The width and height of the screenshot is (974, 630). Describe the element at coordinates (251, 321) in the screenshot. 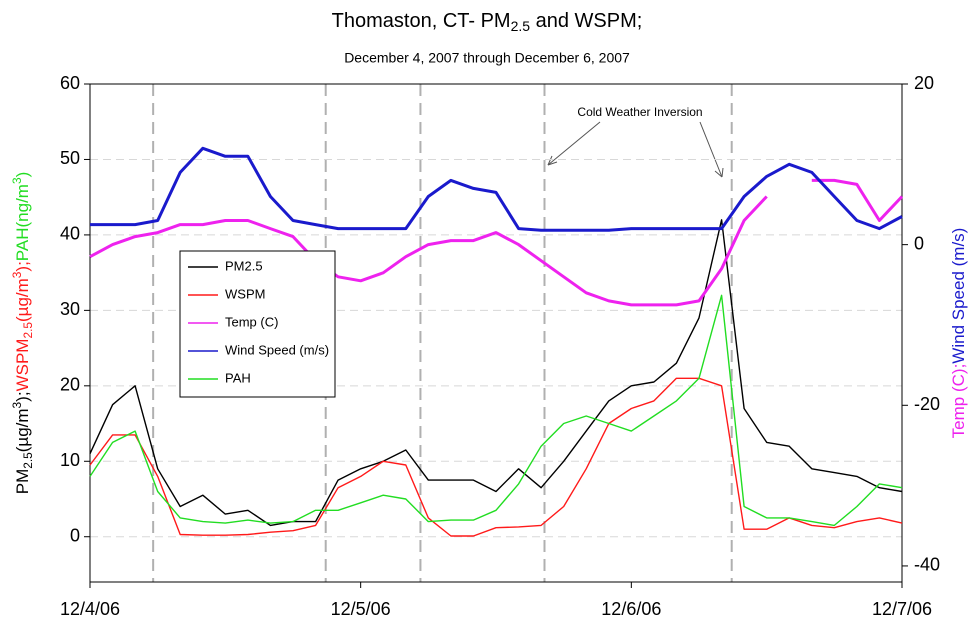

I see `legend-label: Temp (C)` at that location.